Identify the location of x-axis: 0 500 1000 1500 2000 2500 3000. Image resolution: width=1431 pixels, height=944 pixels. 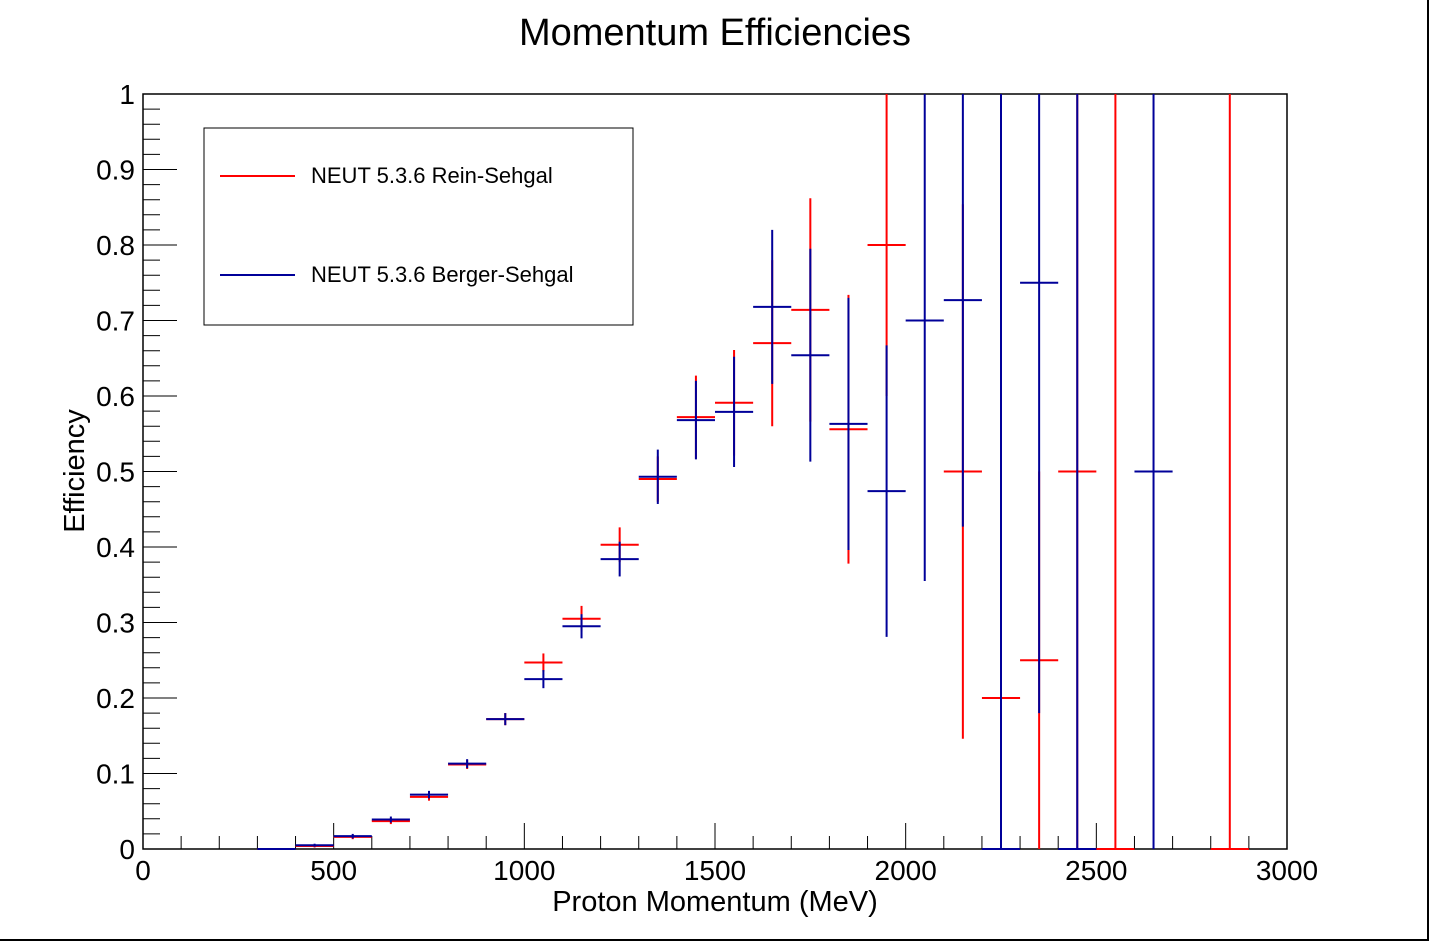
(726, 854).